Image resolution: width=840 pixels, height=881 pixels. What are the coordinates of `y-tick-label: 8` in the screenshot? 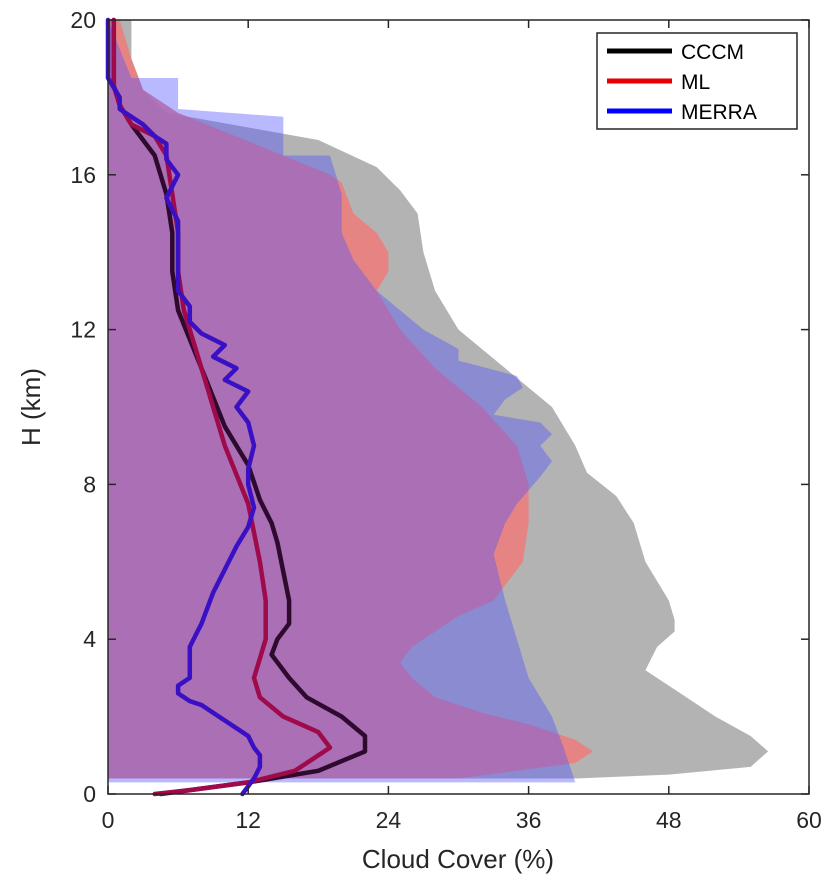 It's located at (89, 484).